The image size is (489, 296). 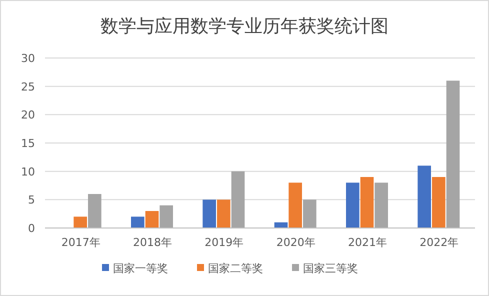 I want to click on legend-label: 国家三等奖, so click(x=330, y=268).